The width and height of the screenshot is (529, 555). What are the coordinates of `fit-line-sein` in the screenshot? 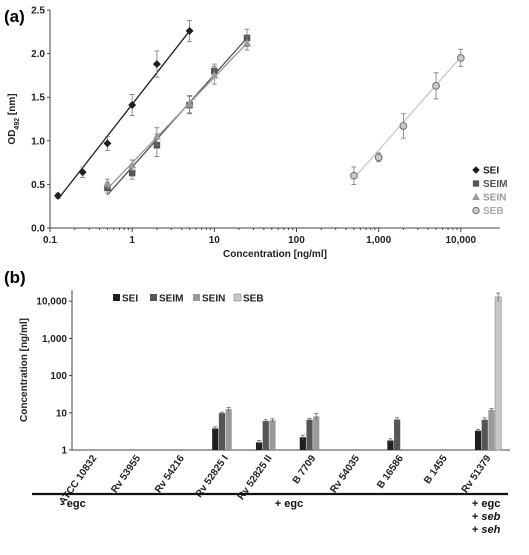 It's located at (177, 116).